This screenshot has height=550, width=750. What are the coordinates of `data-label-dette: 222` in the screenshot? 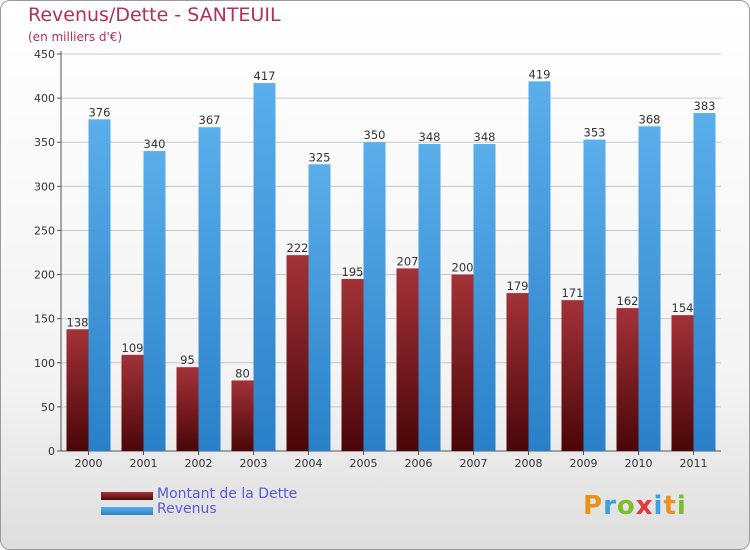 It's located at (298, 248).